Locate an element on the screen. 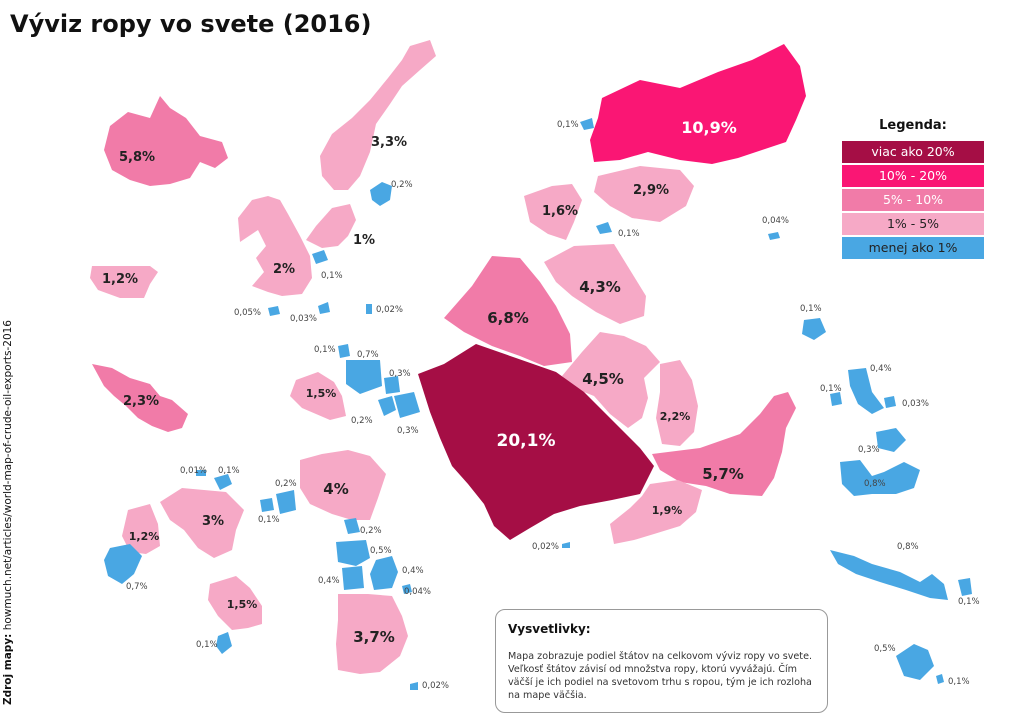 The image size is (1024, 713). legend-item-5-10: 5% - 10% is located at coordinates (913, 200).